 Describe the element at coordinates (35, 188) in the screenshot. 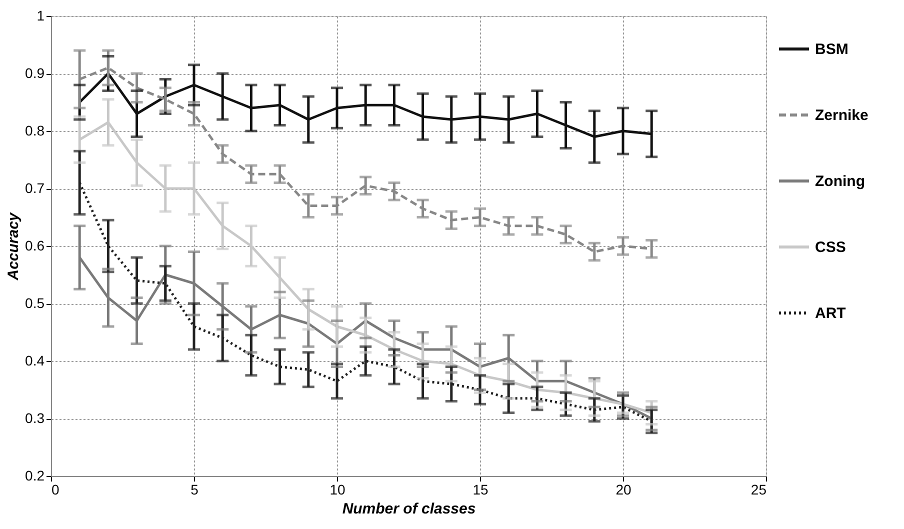

I see `y-tick-label: 0.7` at that location.